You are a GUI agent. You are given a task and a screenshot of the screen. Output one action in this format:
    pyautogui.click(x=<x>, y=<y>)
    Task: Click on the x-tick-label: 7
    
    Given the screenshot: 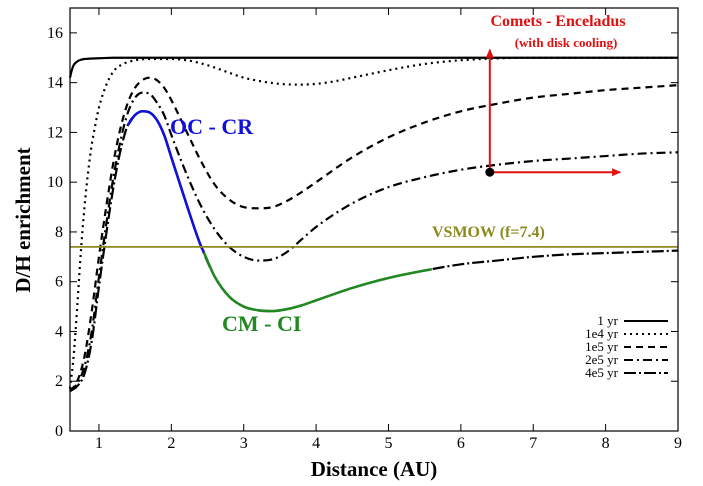 What is the action you would take?
    pyautogui.click(x=533, y=443)
    